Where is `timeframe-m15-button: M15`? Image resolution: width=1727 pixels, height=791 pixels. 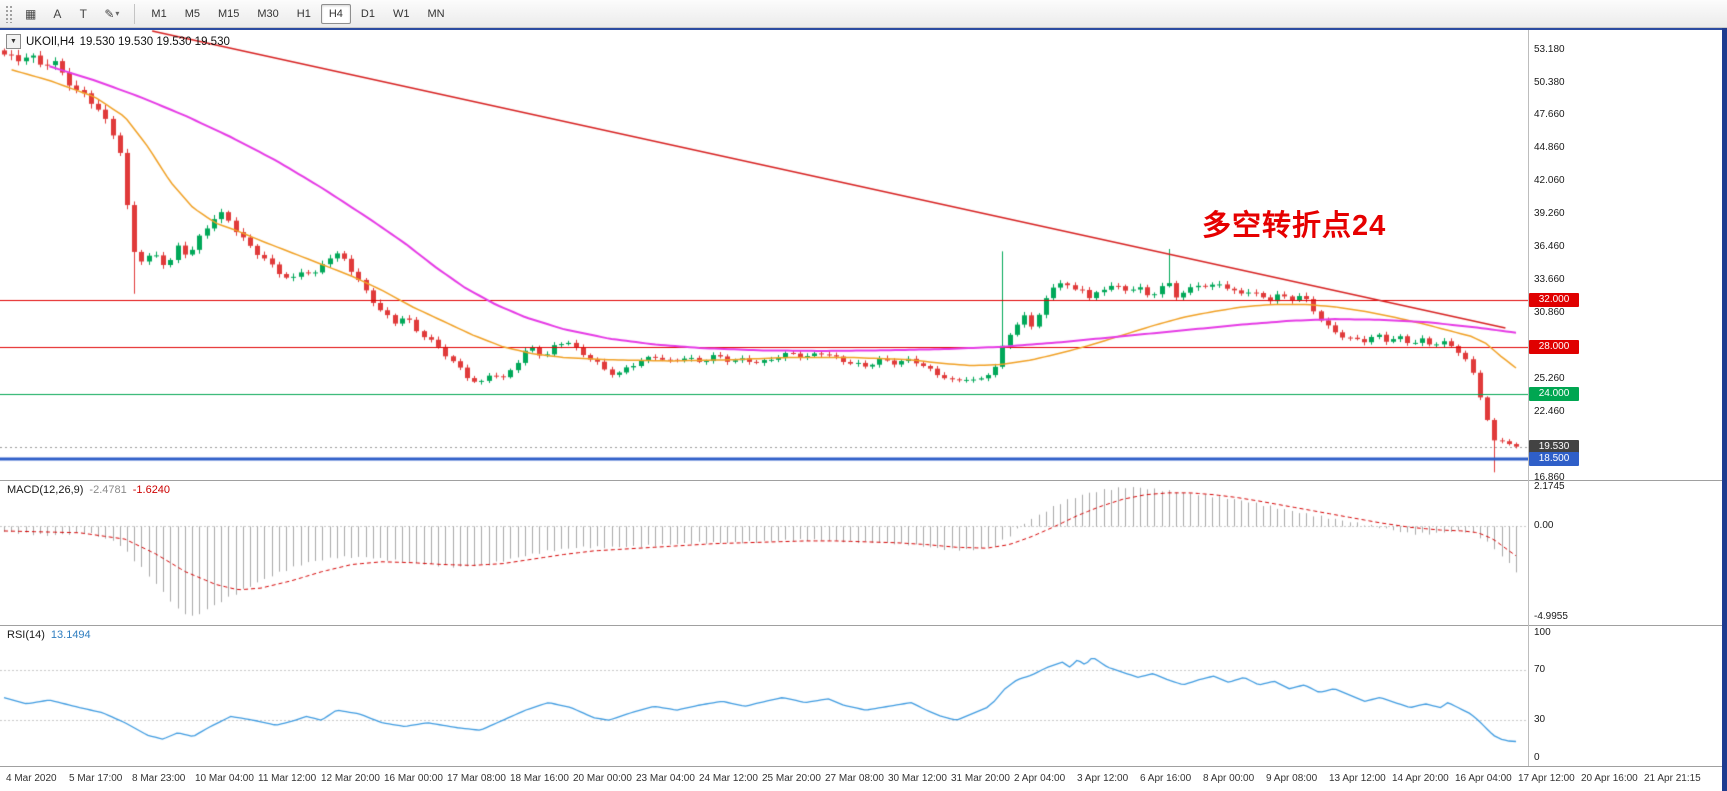 timeframe-m15-button: M15 is located at coordinates (228, 14).